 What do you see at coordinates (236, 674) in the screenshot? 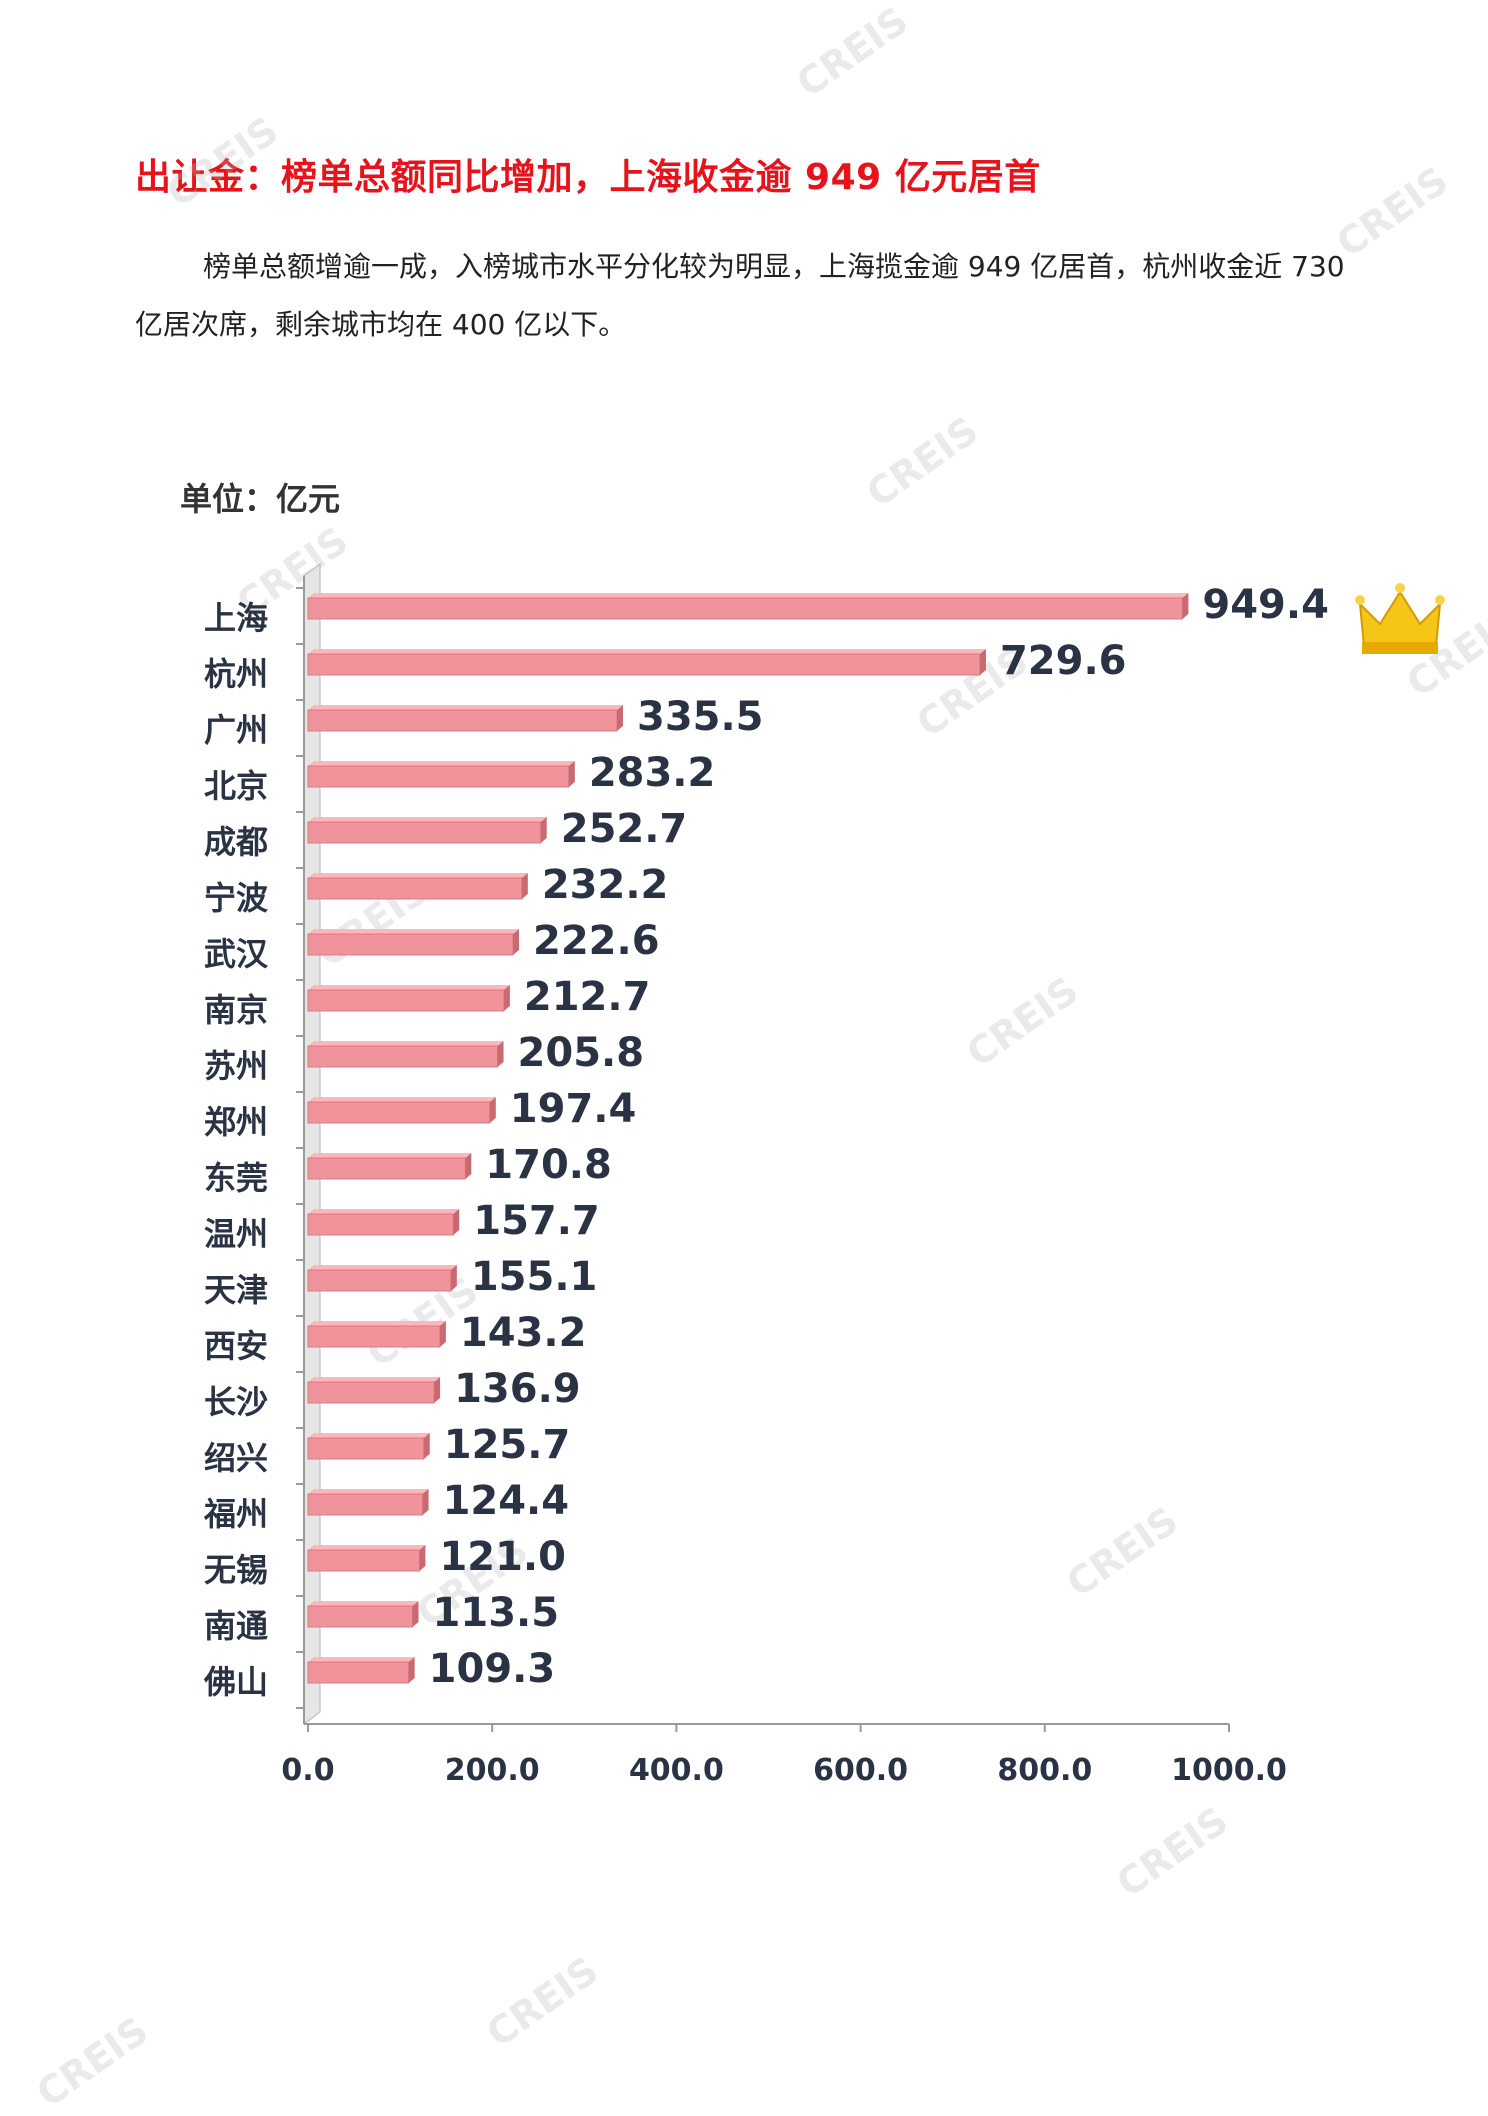
I see `category-label: 杭州` at bounding box center [236, 674].